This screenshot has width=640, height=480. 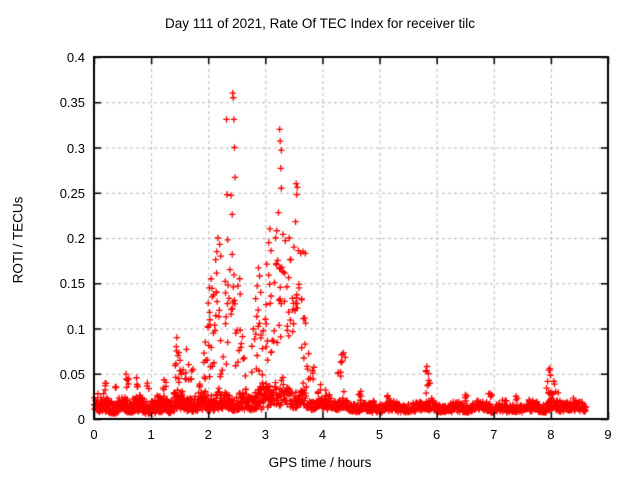 I want to click on y-tick-label: 0.4, so click(x=75, y=57).